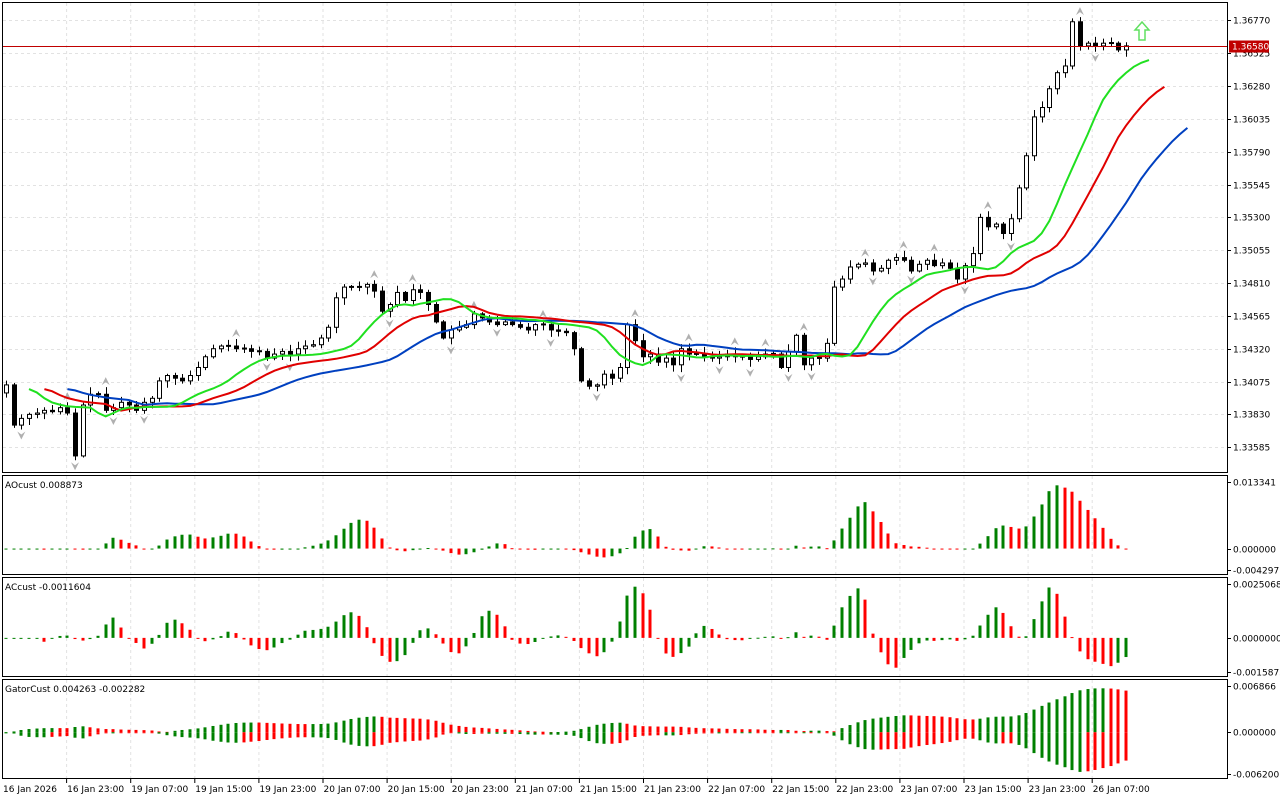  Describe the element at coordinates (75, 690) in the screenshot. I see `gator-title: GatorCust 0.004263 -0.002282` at that location.